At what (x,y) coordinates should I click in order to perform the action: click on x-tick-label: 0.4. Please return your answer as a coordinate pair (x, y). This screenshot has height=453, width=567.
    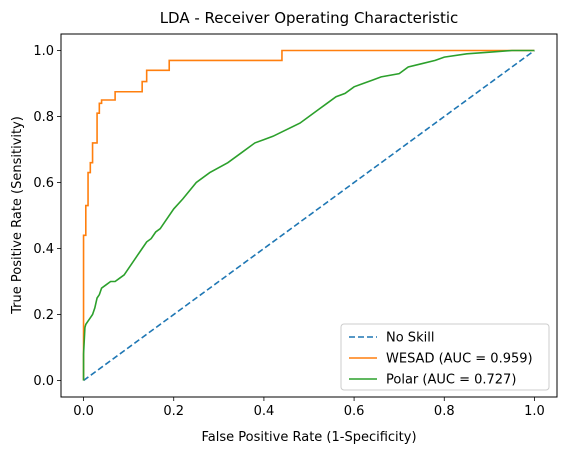
    Looking at the image, I should click on (264, 411).